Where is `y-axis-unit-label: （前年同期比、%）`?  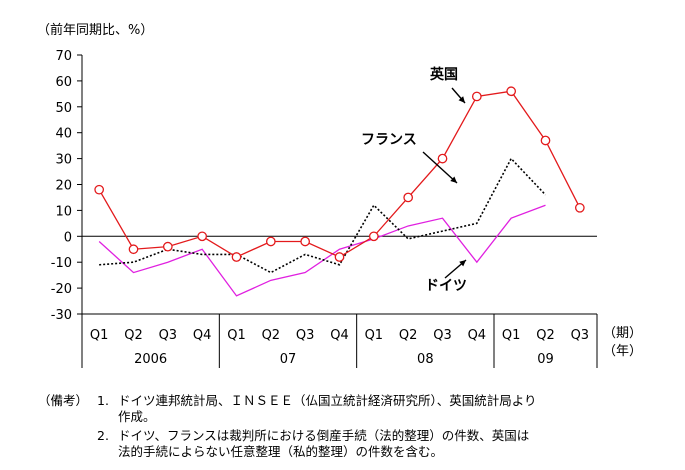
y-axis-unit-label: （前年同期比、%） is located at coordinates (95, 30).